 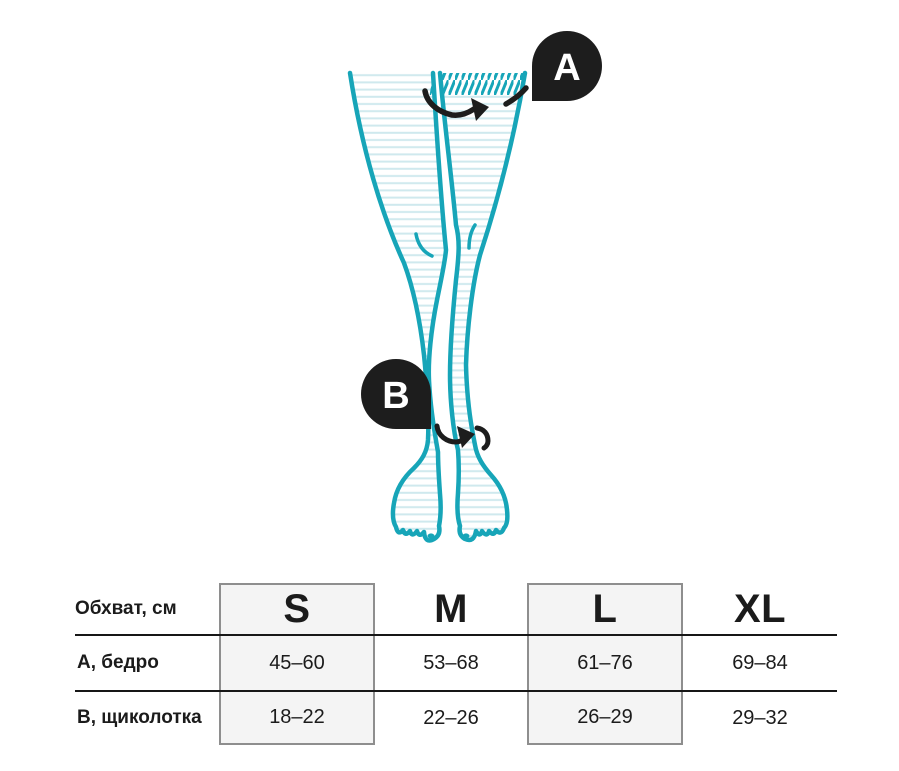 I want to click on cell-thigh-l: 61–76, so click(x=605, y=663).